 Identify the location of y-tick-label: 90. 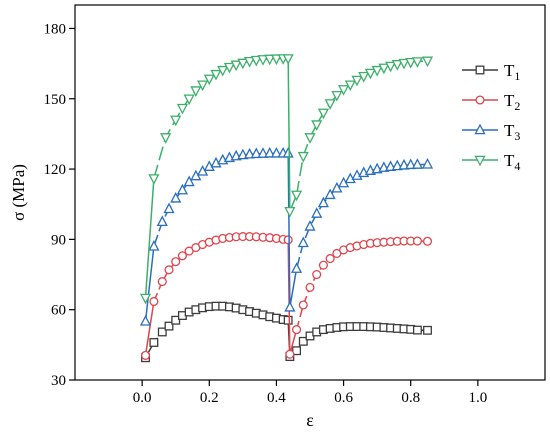
(58, 240).